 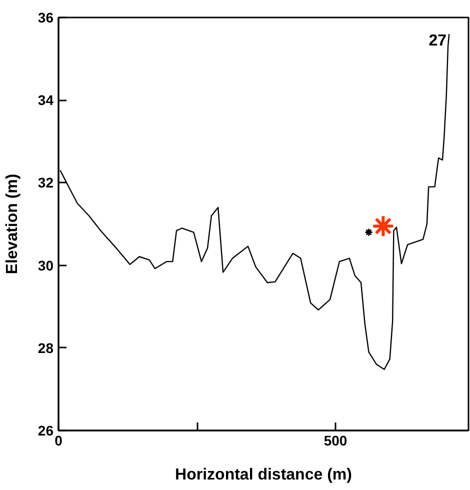 I want to click on x-tick-label: 500, so click(x=336, y=440).